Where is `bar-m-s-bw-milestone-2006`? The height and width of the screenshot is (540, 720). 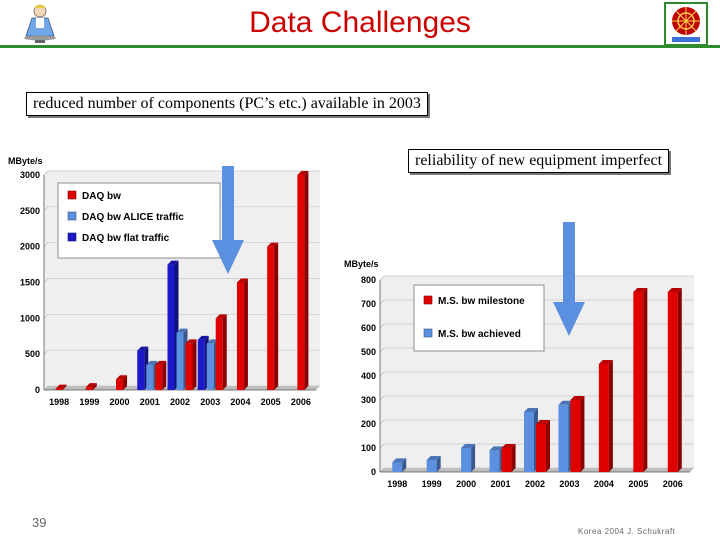
bar-m-s-bw-milestone-2006 is located at coordinates (674, 380).